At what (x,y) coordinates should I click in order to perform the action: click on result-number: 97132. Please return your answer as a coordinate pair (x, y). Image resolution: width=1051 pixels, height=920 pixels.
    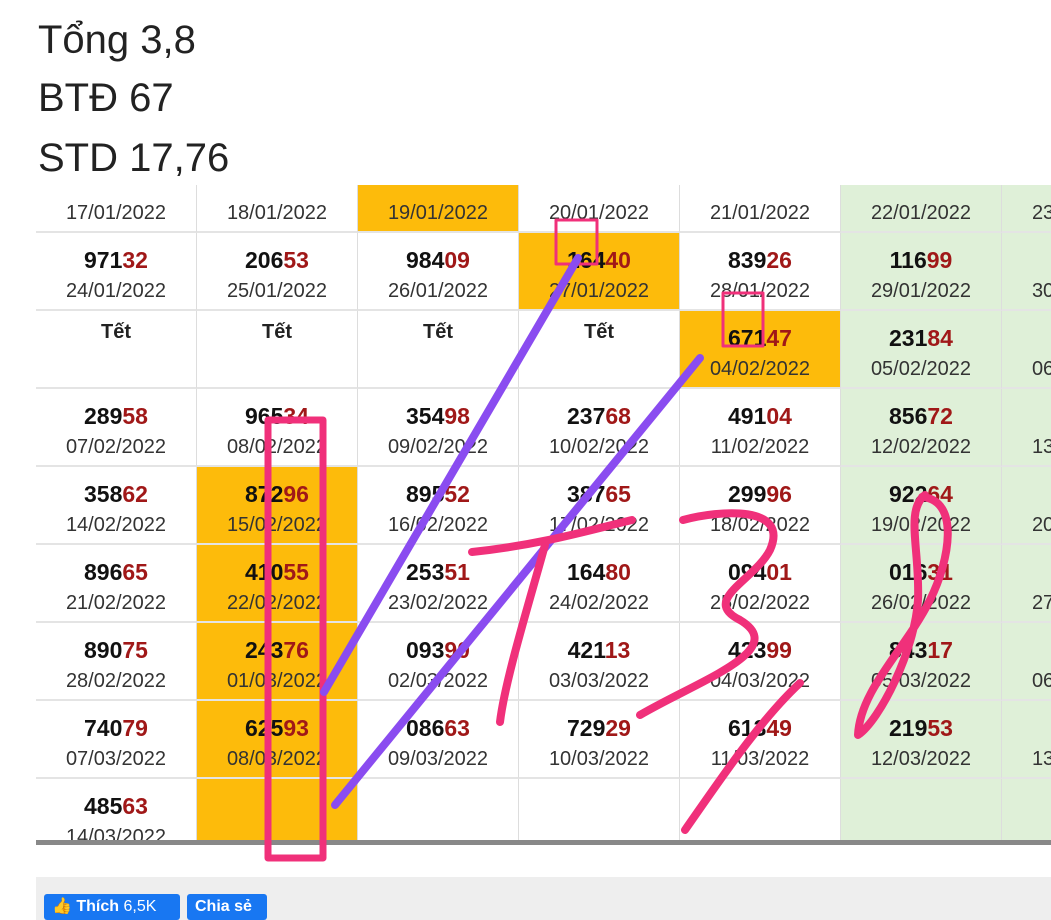
    Looking at the image, I should click on (116, 260).